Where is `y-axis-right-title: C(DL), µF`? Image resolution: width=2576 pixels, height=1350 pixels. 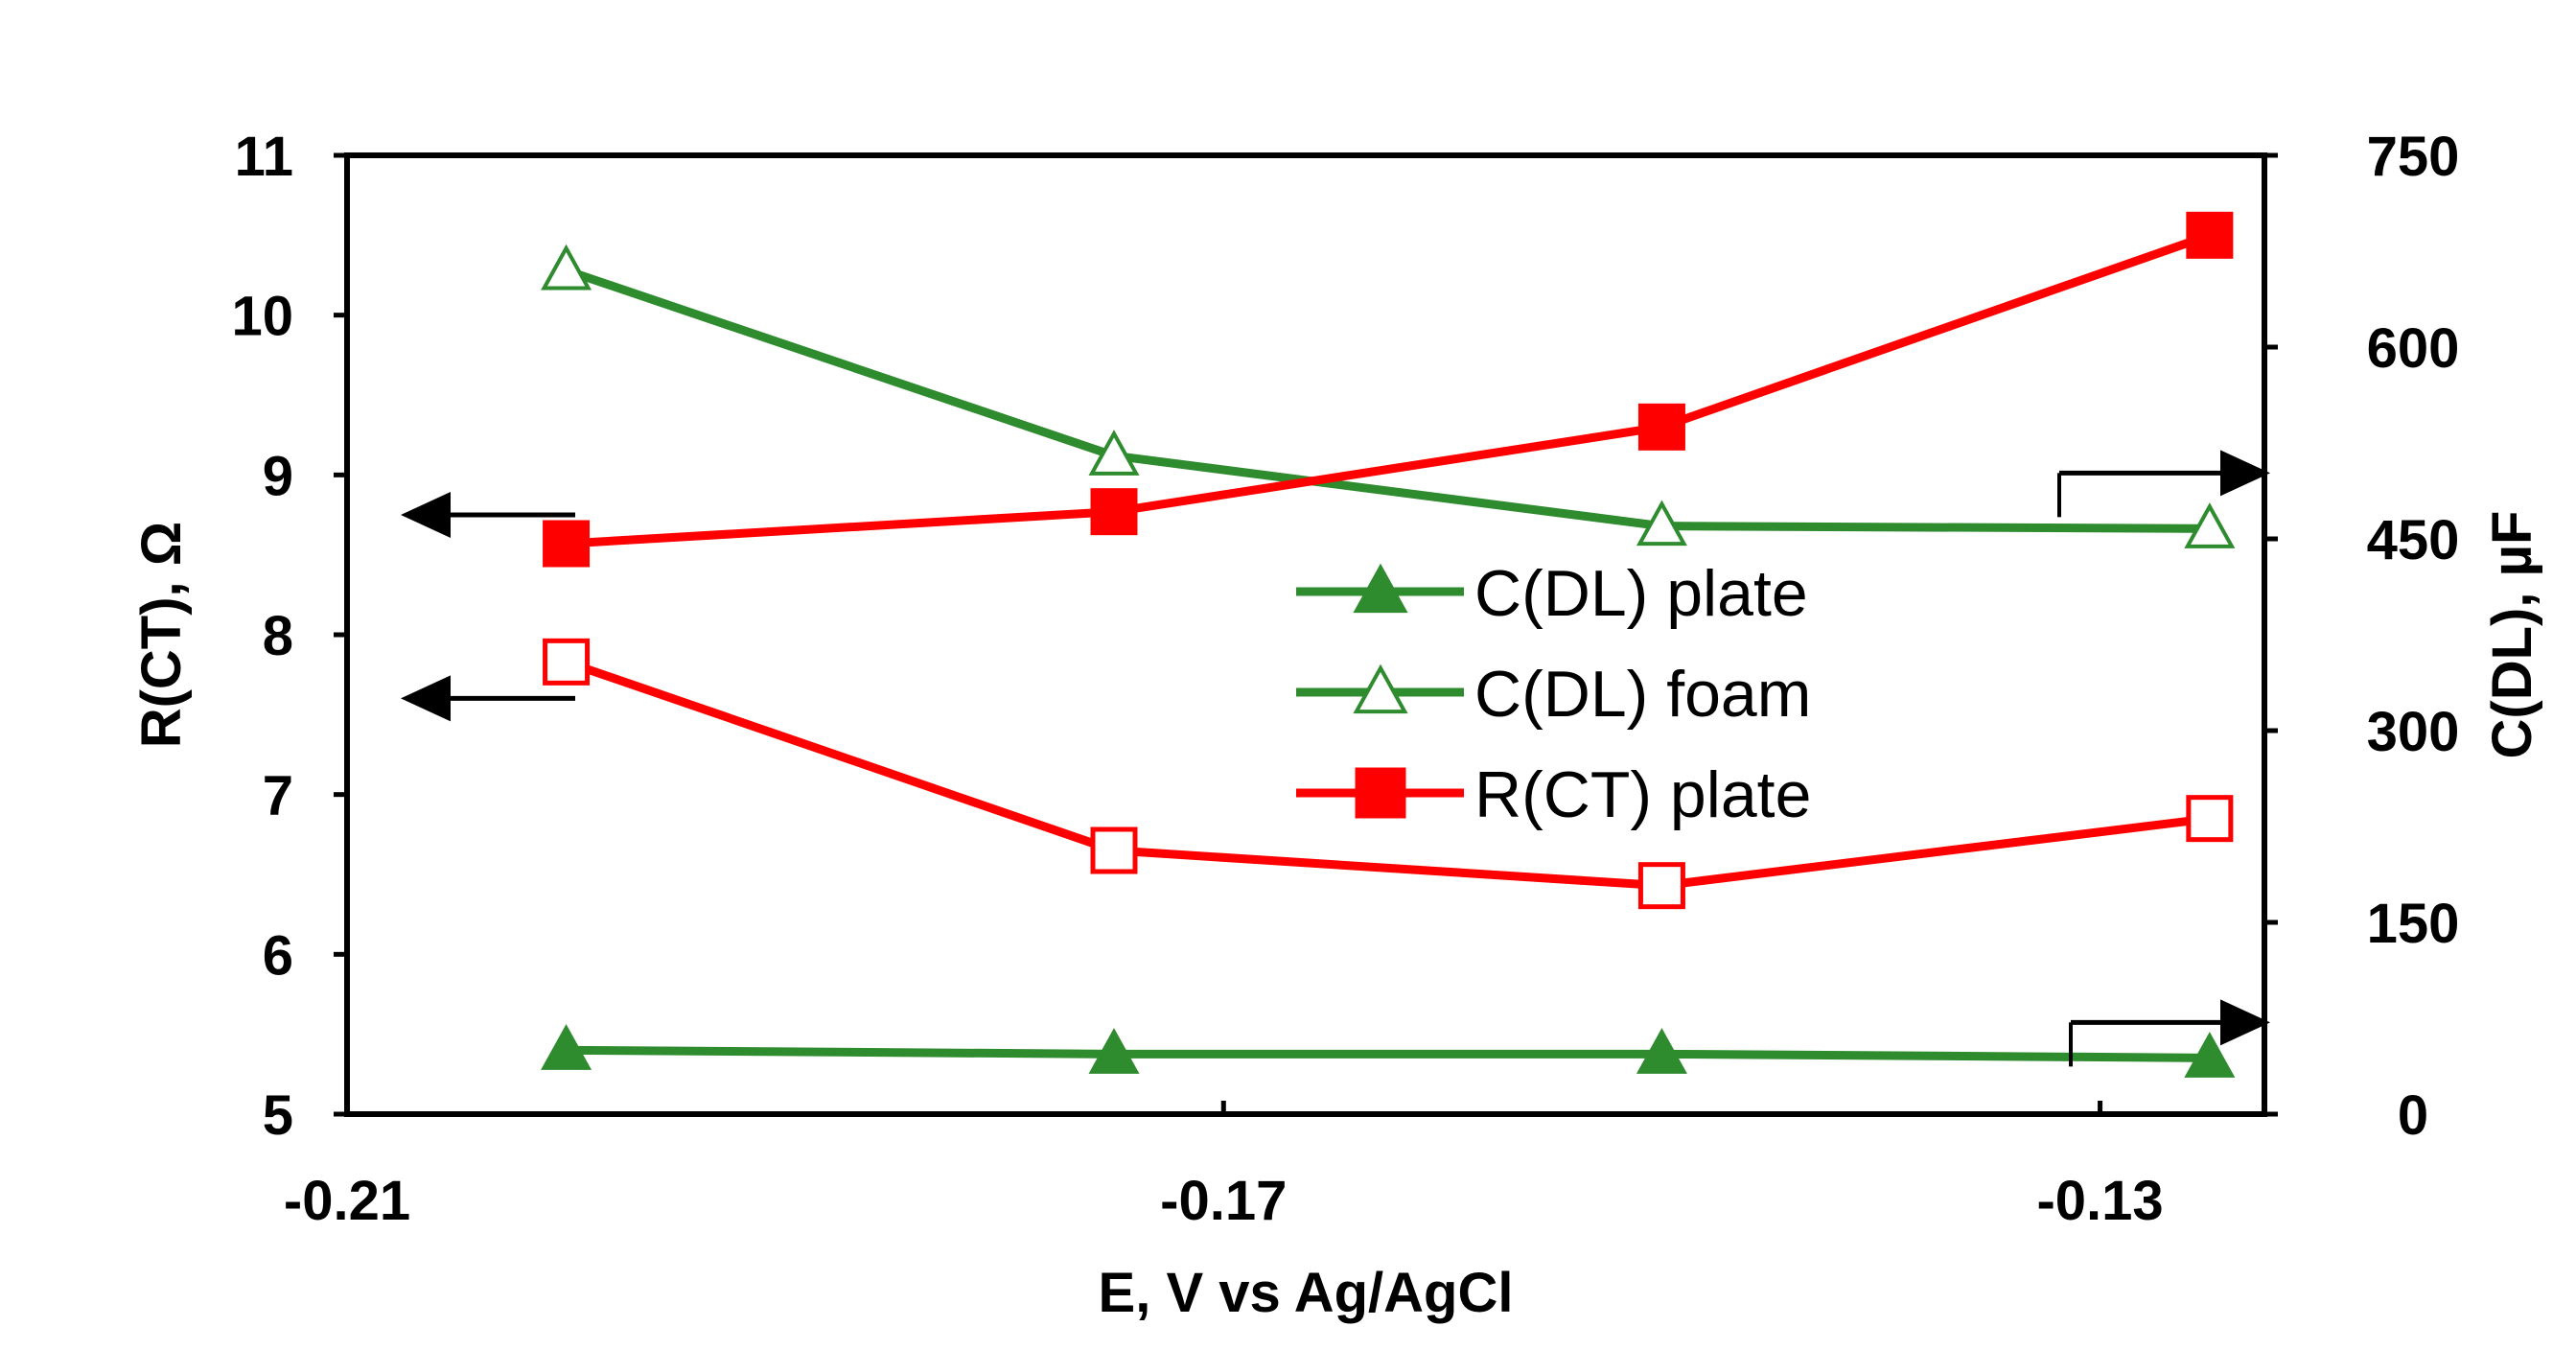 y-axis-right-title: C(DL), µF is located at coordinates (2512, 635).